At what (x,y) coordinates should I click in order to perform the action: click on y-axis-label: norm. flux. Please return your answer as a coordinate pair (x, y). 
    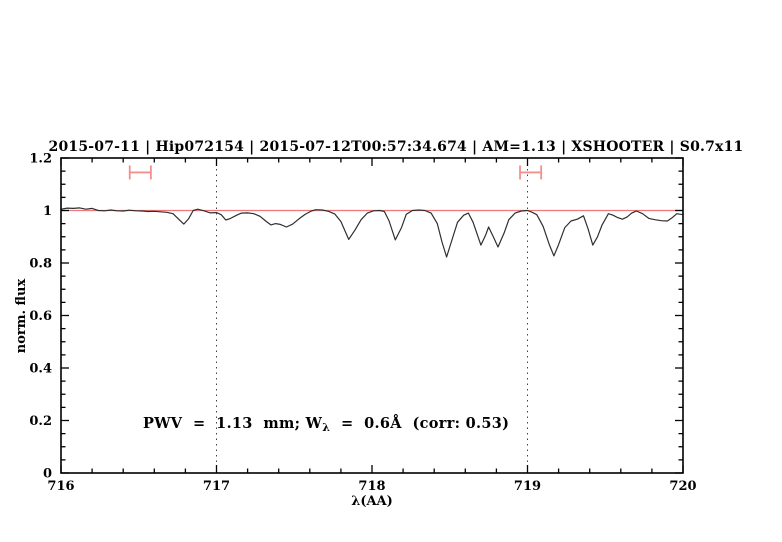
    Looking at the image, I should click on (21, 316).